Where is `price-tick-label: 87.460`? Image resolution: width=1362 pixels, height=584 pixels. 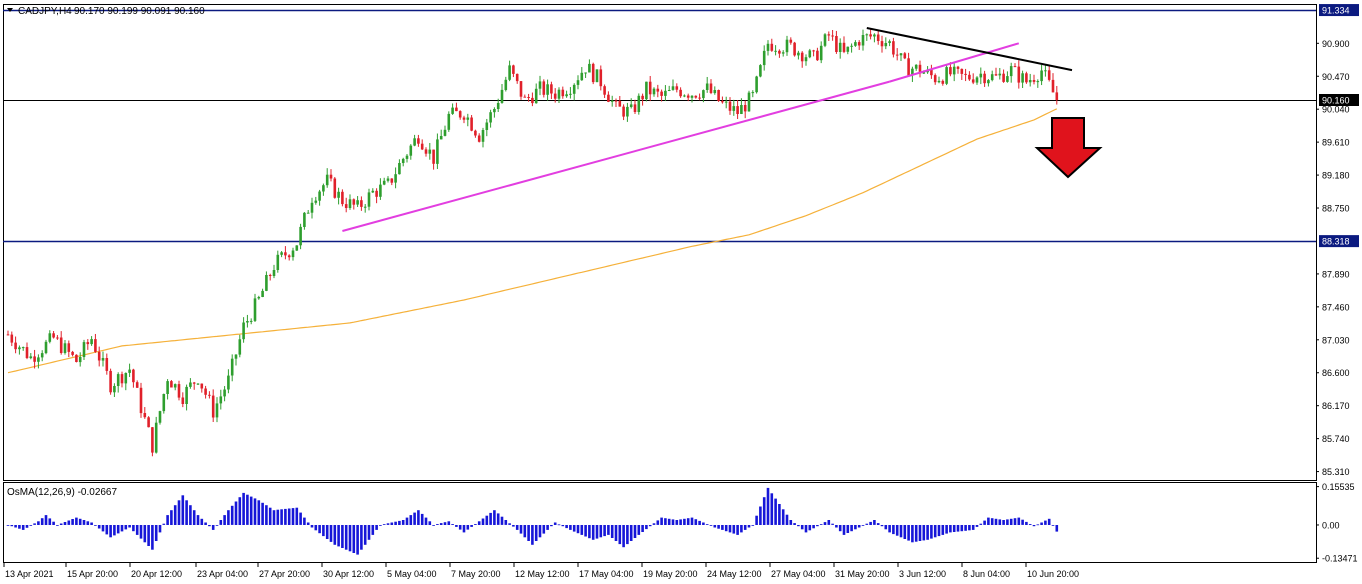
price-tick-label: 87.460 is located at coordinates (1336, 307).